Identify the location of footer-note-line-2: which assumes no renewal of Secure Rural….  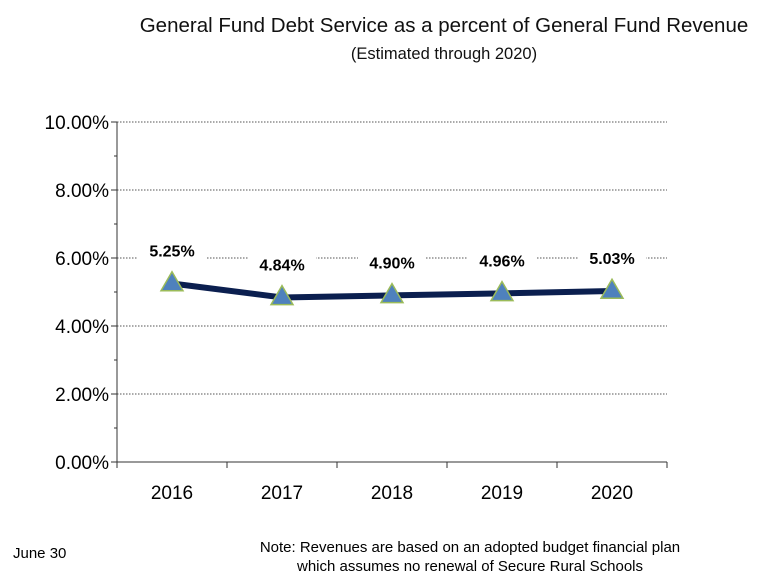
(469, 566).